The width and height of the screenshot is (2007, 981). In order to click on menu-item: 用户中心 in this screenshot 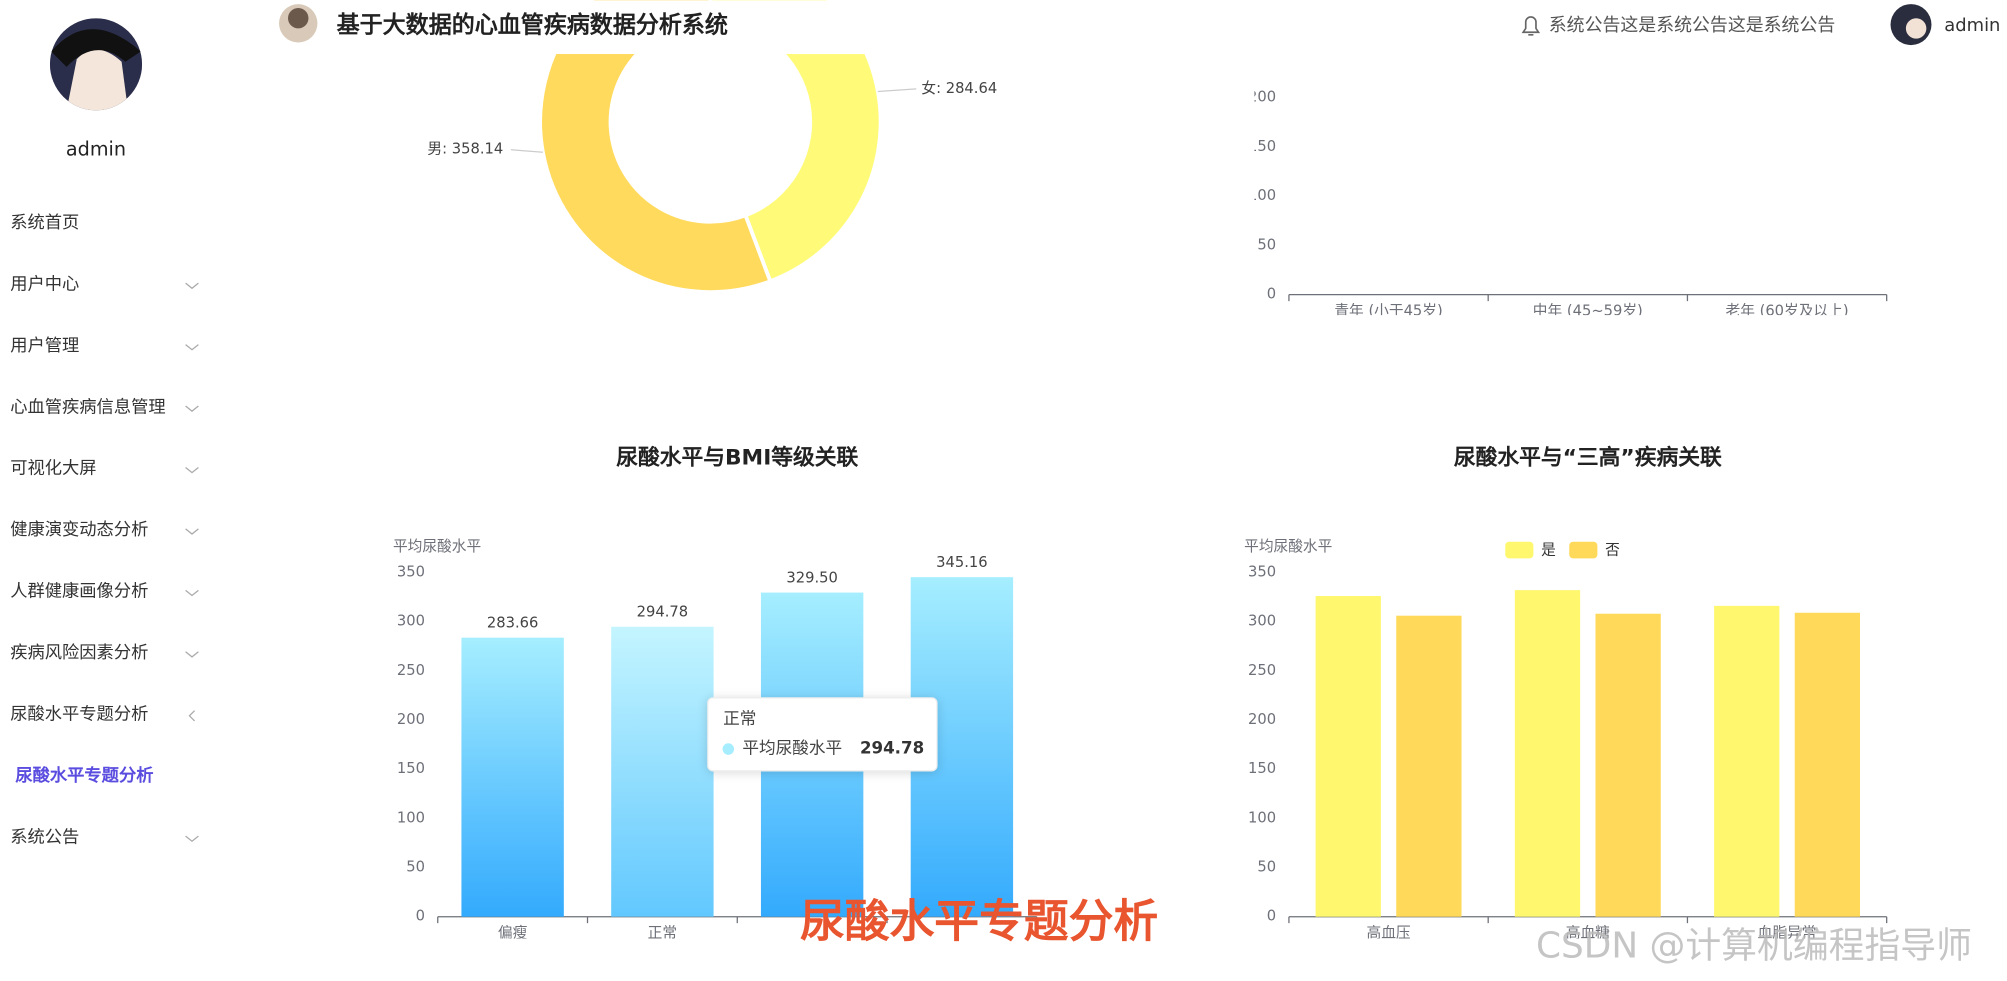, I will do `click(44, 284)`.